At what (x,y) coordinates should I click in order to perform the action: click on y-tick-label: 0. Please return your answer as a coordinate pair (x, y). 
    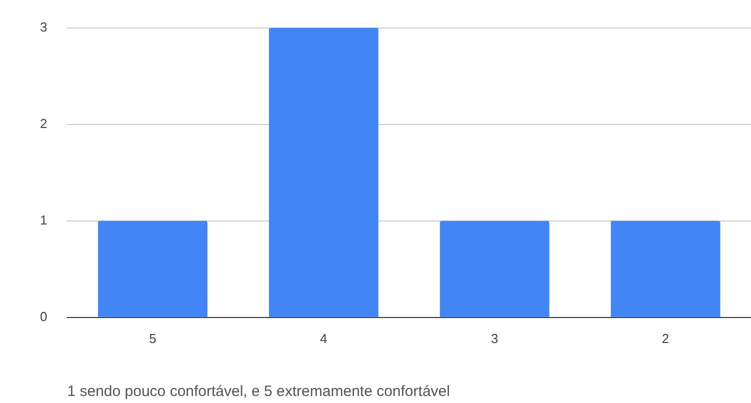
    Looking at the image, I should click on (44, 316).